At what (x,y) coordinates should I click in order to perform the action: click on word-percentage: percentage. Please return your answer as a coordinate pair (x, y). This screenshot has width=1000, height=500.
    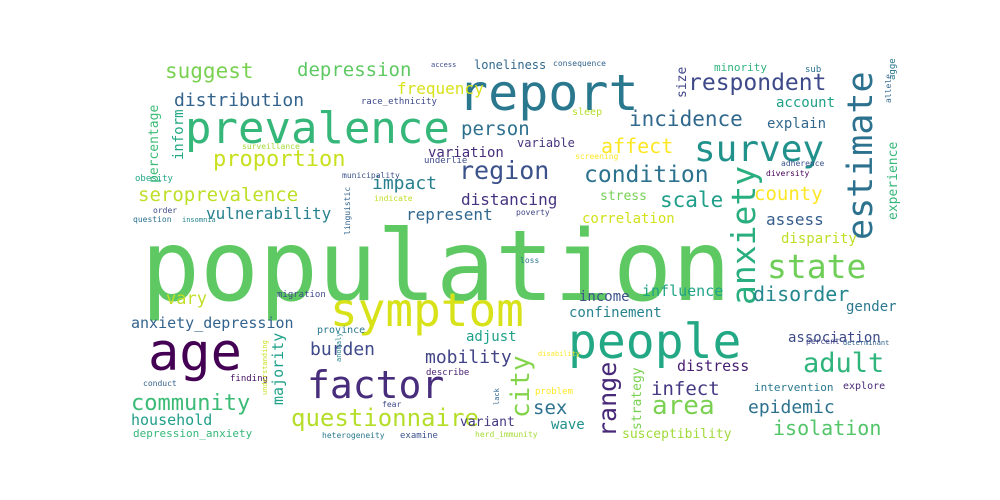
    Looking at the image, I should click on (154, 143).